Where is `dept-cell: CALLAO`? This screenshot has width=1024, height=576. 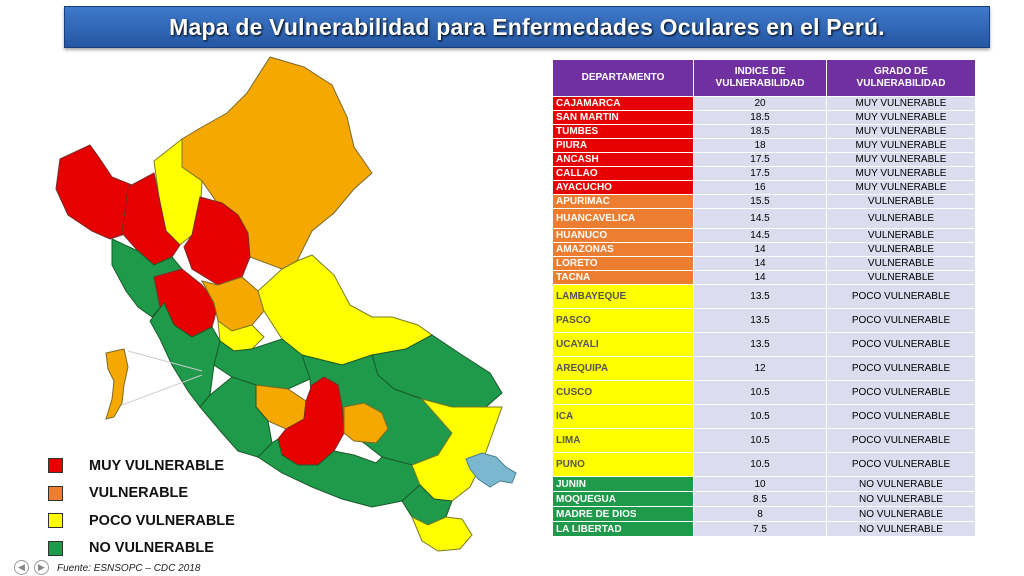
dept-cell: CALLAO is located at coordinates (623, 173).